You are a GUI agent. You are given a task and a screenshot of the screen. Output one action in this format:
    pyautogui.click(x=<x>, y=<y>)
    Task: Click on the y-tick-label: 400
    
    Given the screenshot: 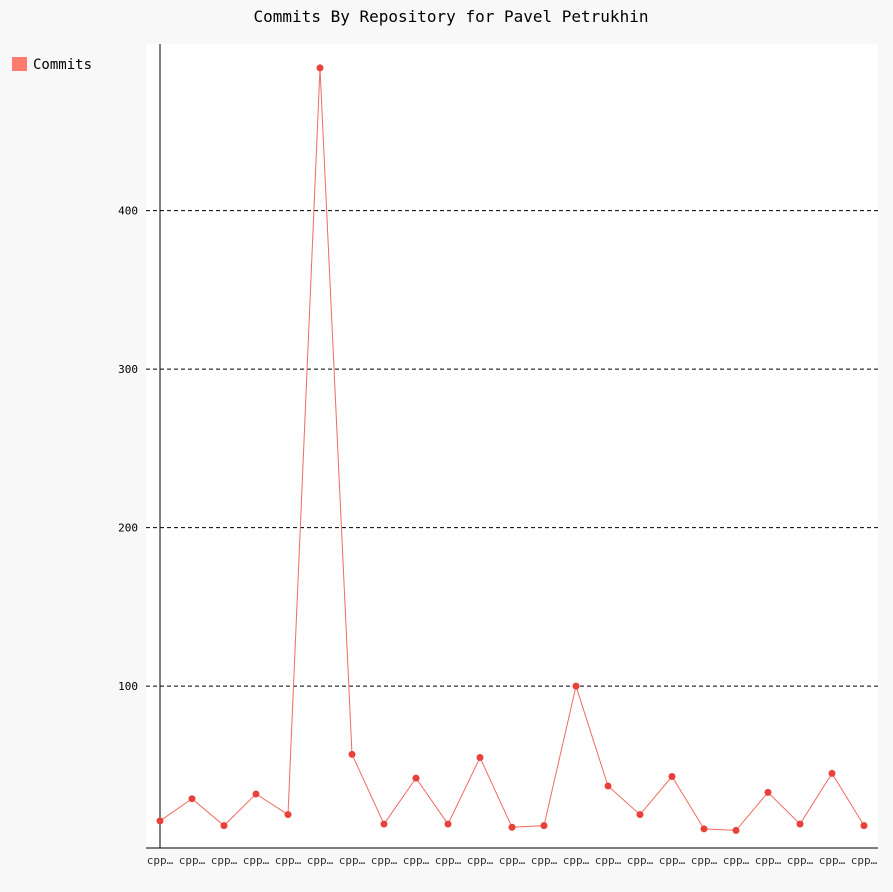 What is the action you would take?
    pyautogui.click(x=128, y=211)
    